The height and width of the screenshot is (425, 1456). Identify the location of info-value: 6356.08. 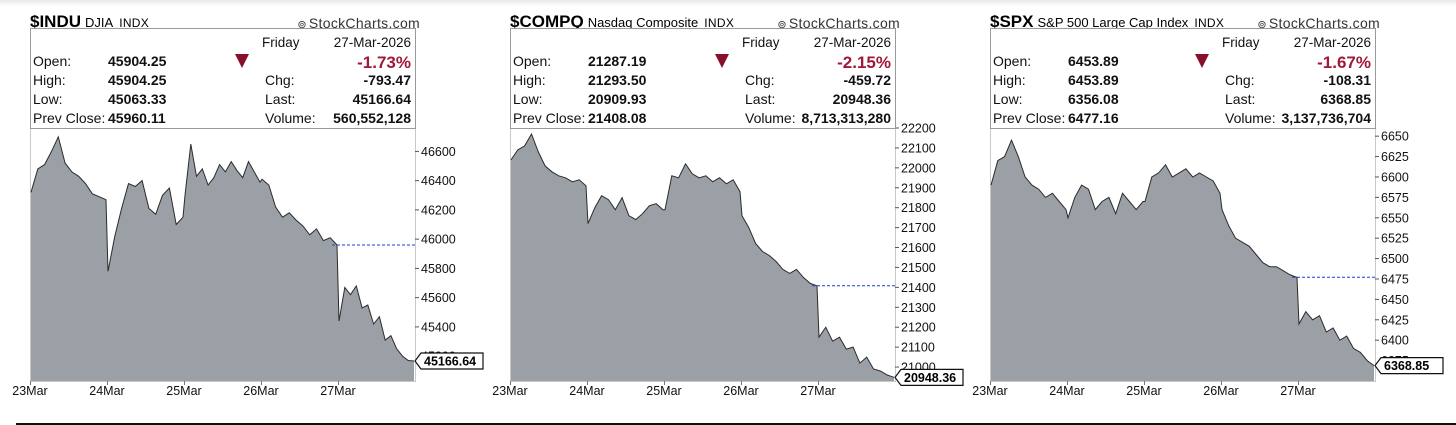
(1093, 99).